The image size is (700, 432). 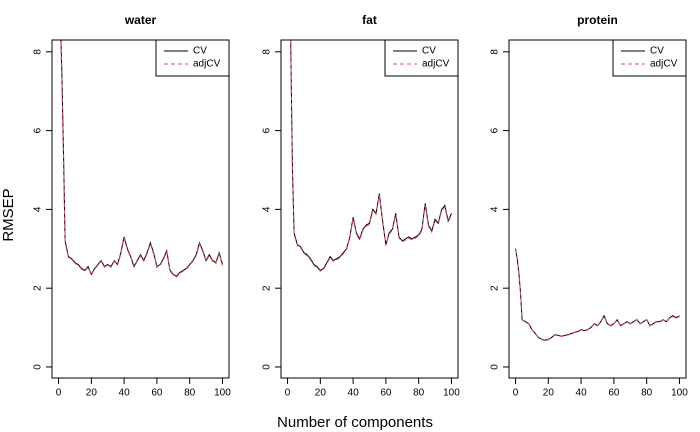 I want to click on panel-title: water, so click(x=140, y=20).